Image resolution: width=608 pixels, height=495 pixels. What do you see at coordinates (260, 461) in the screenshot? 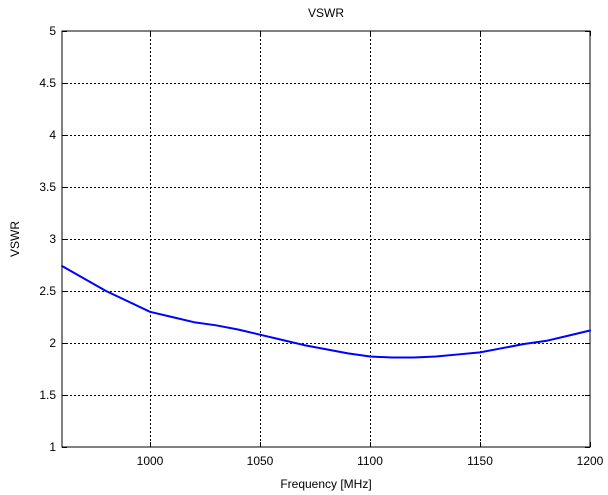
I see `x-tick-label: 1050` at bounding box center [260, 461].